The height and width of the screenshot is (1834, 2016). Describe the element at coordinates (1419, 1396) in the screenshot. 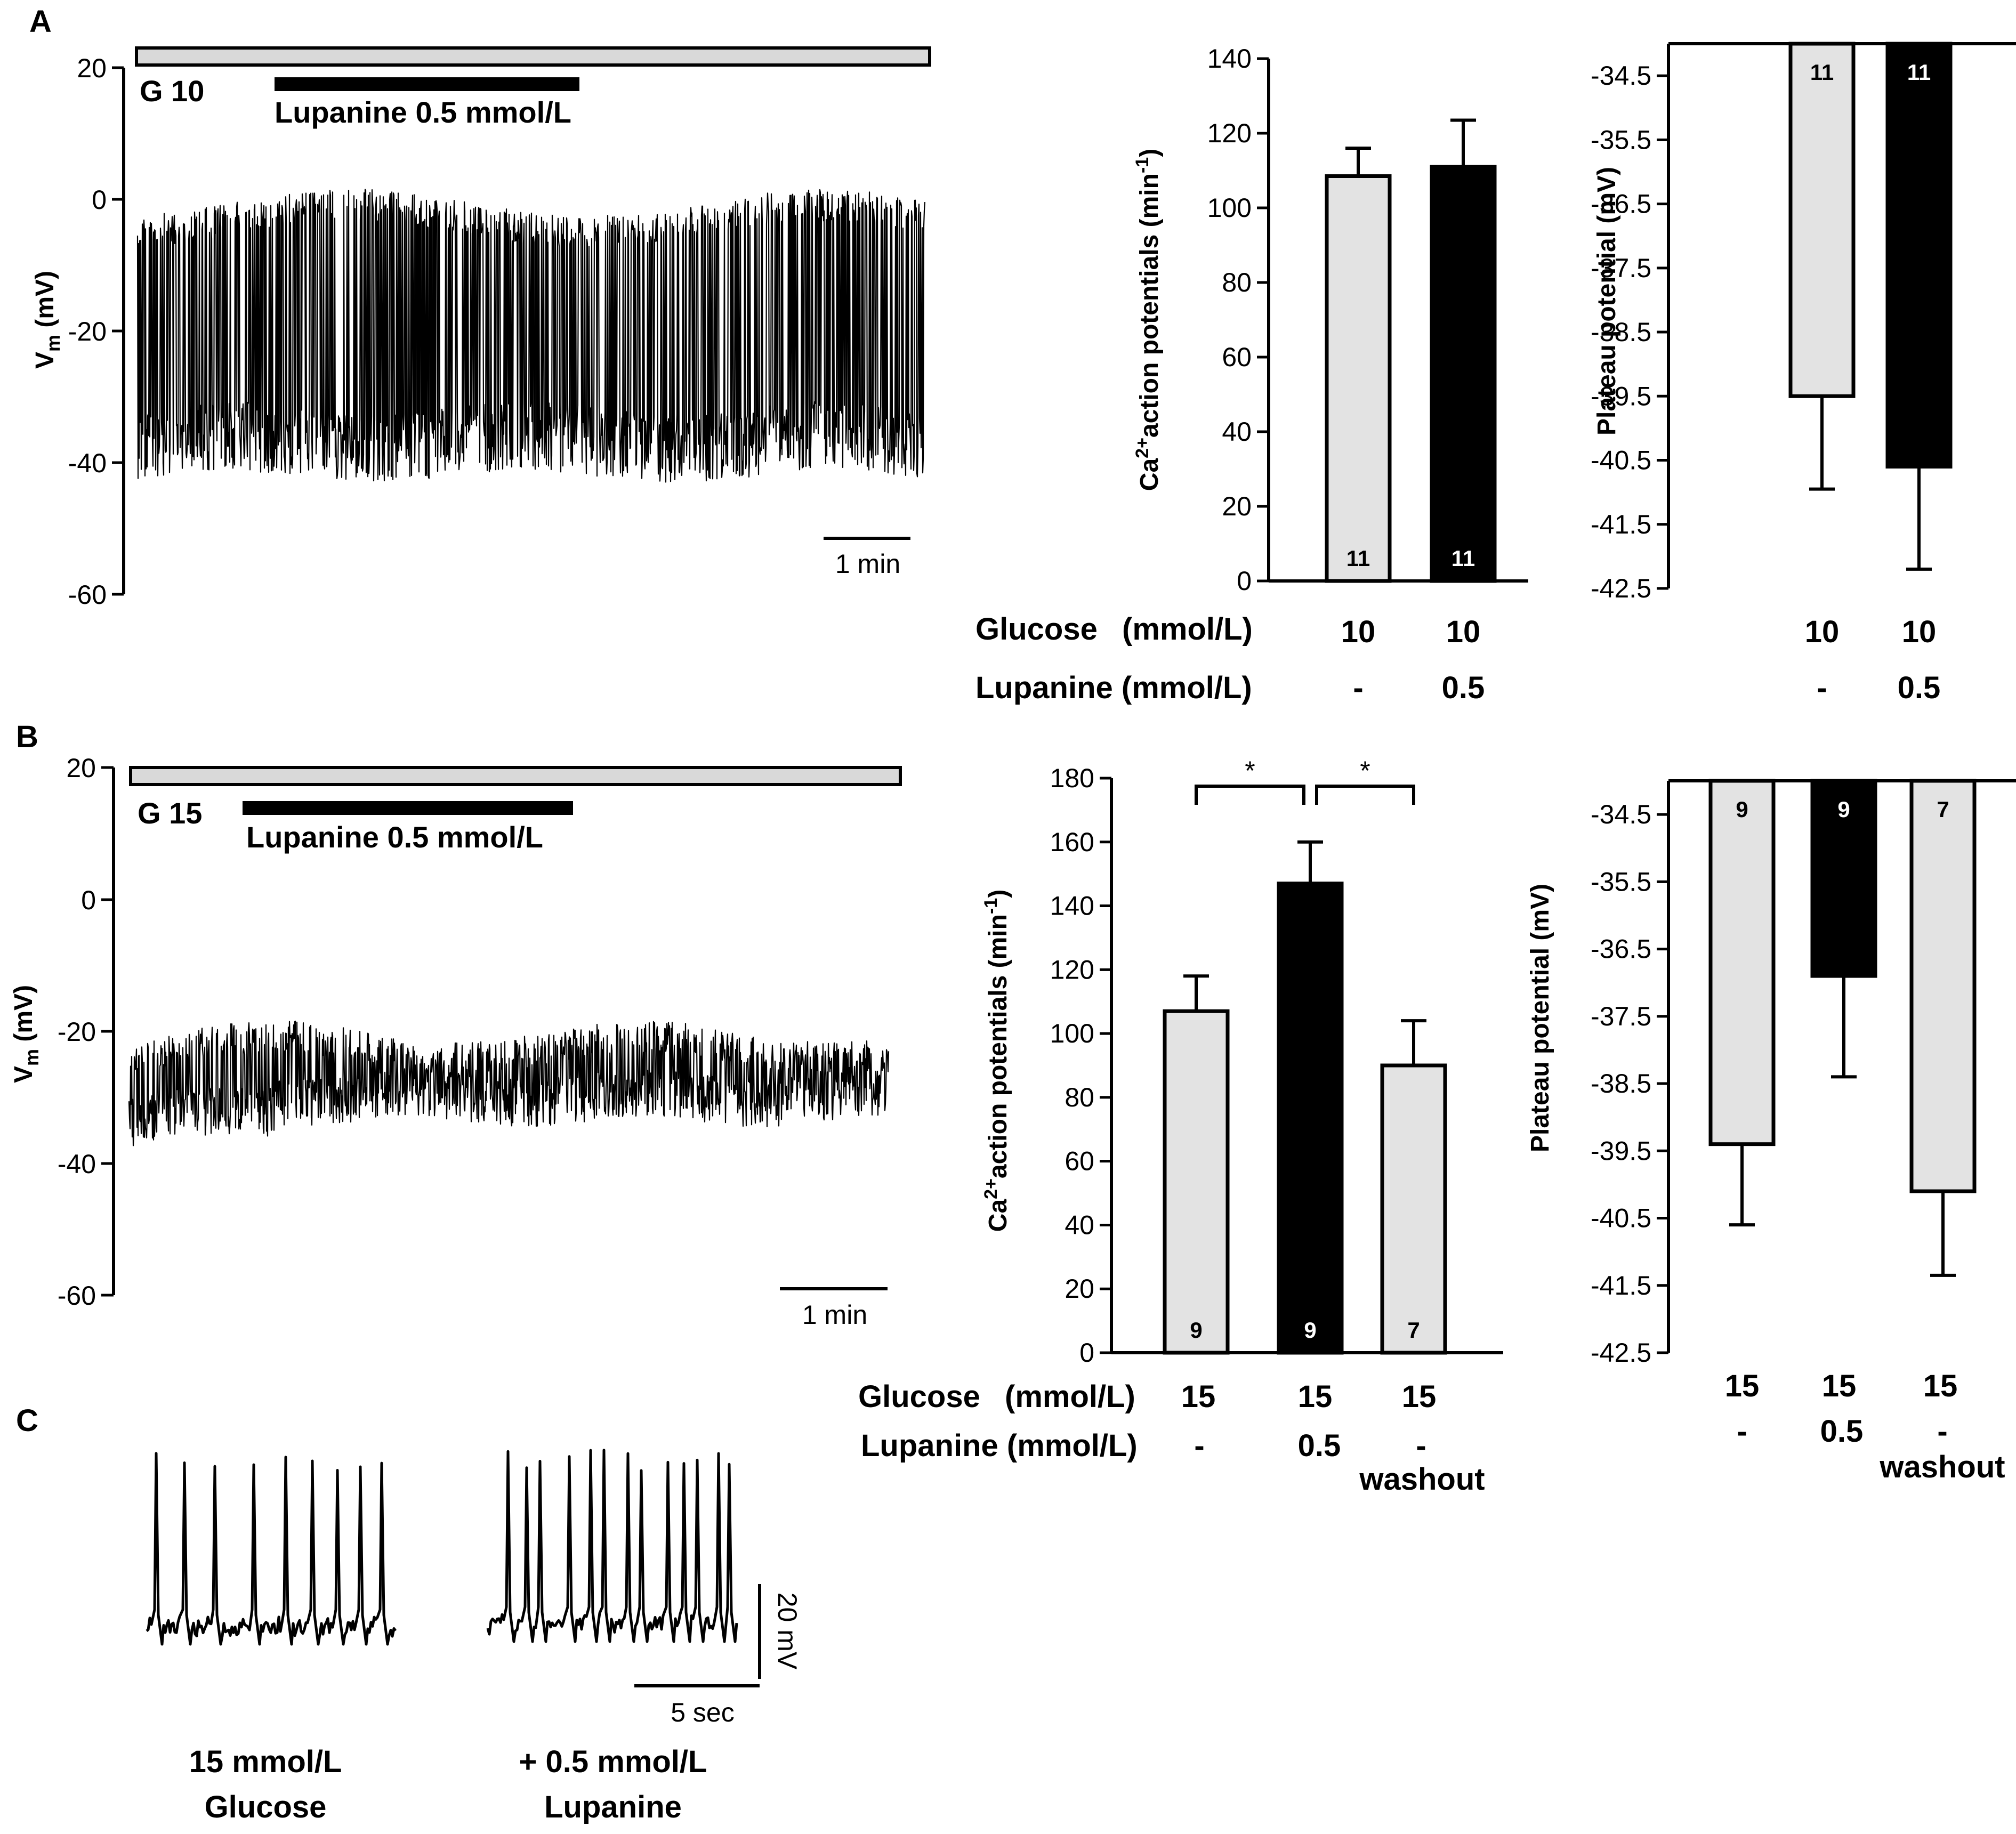

I see `cond-b-freq-glucose-3: 15` at that location.